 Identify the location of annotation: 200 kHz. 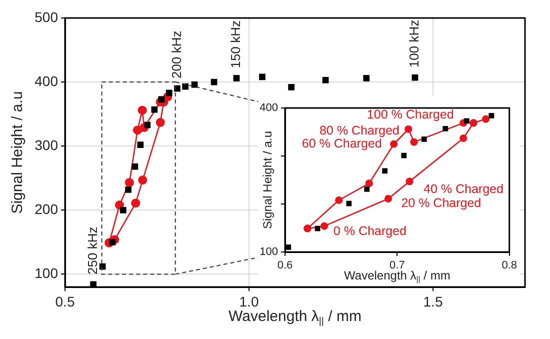
(176, 54).